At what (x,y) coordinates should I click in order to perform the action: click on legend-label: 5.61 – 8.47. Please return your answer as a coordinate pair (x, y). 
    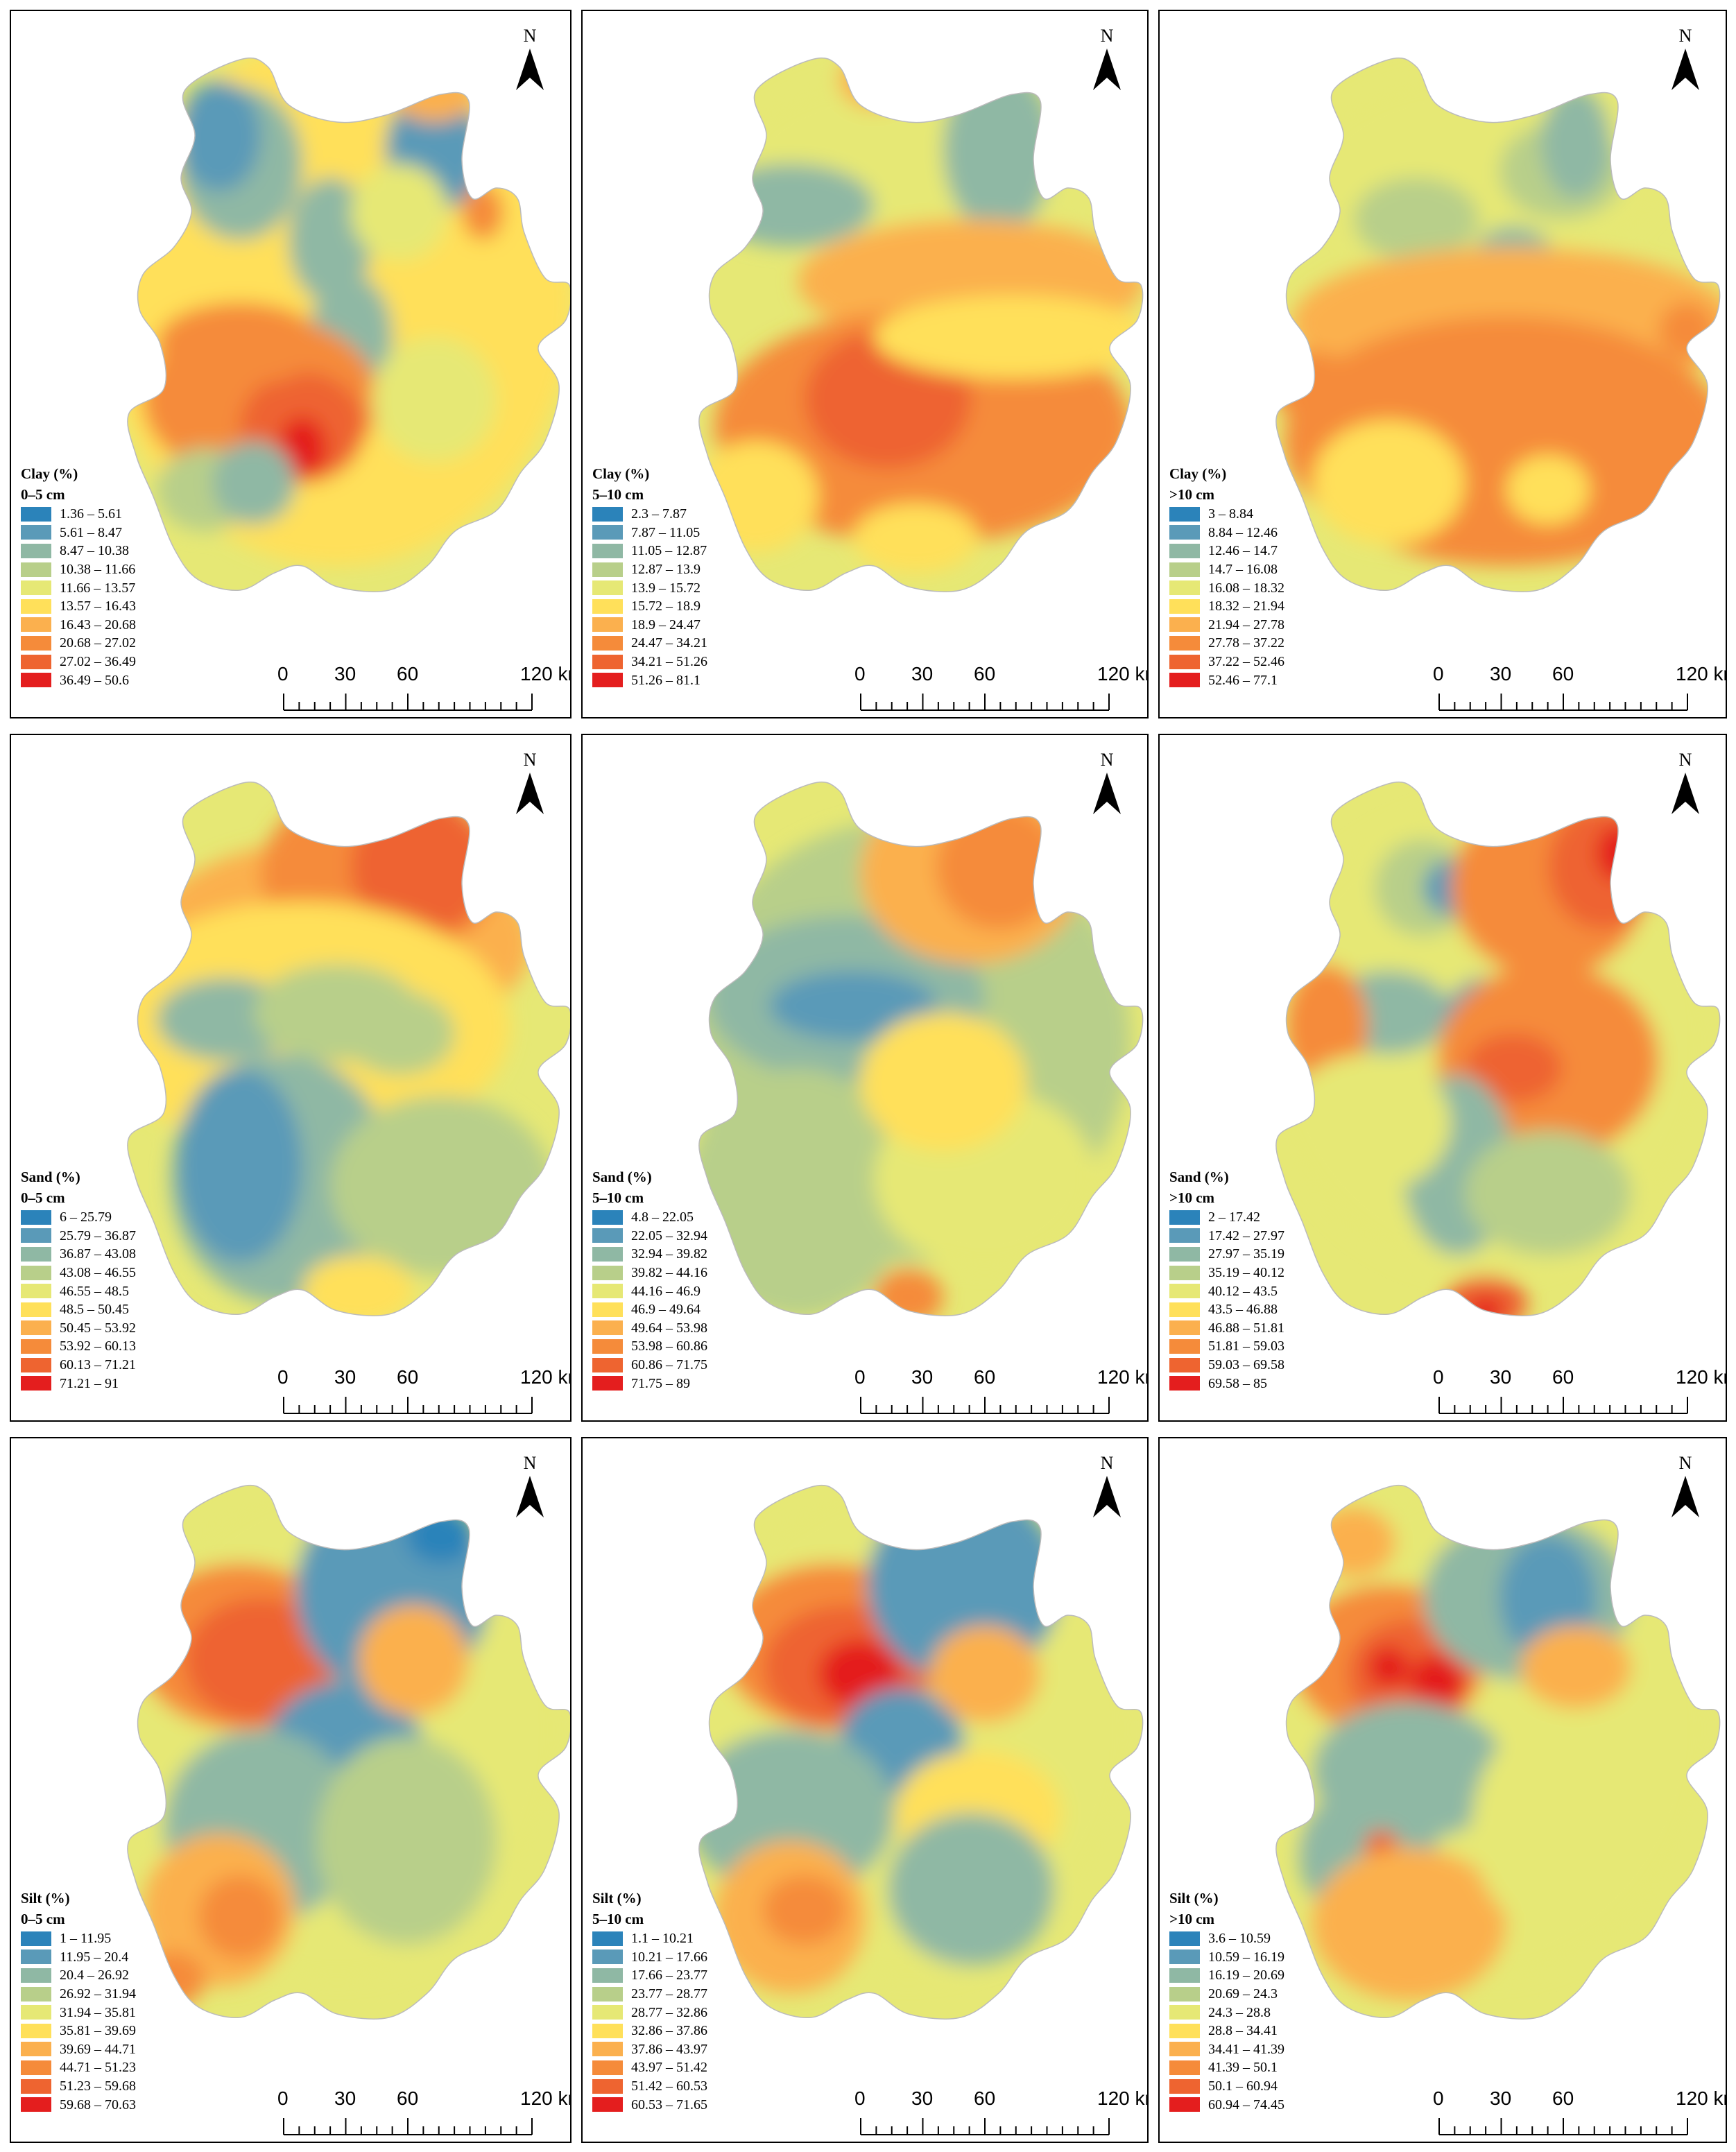
    Looking at the image, I should click on (91, 532).